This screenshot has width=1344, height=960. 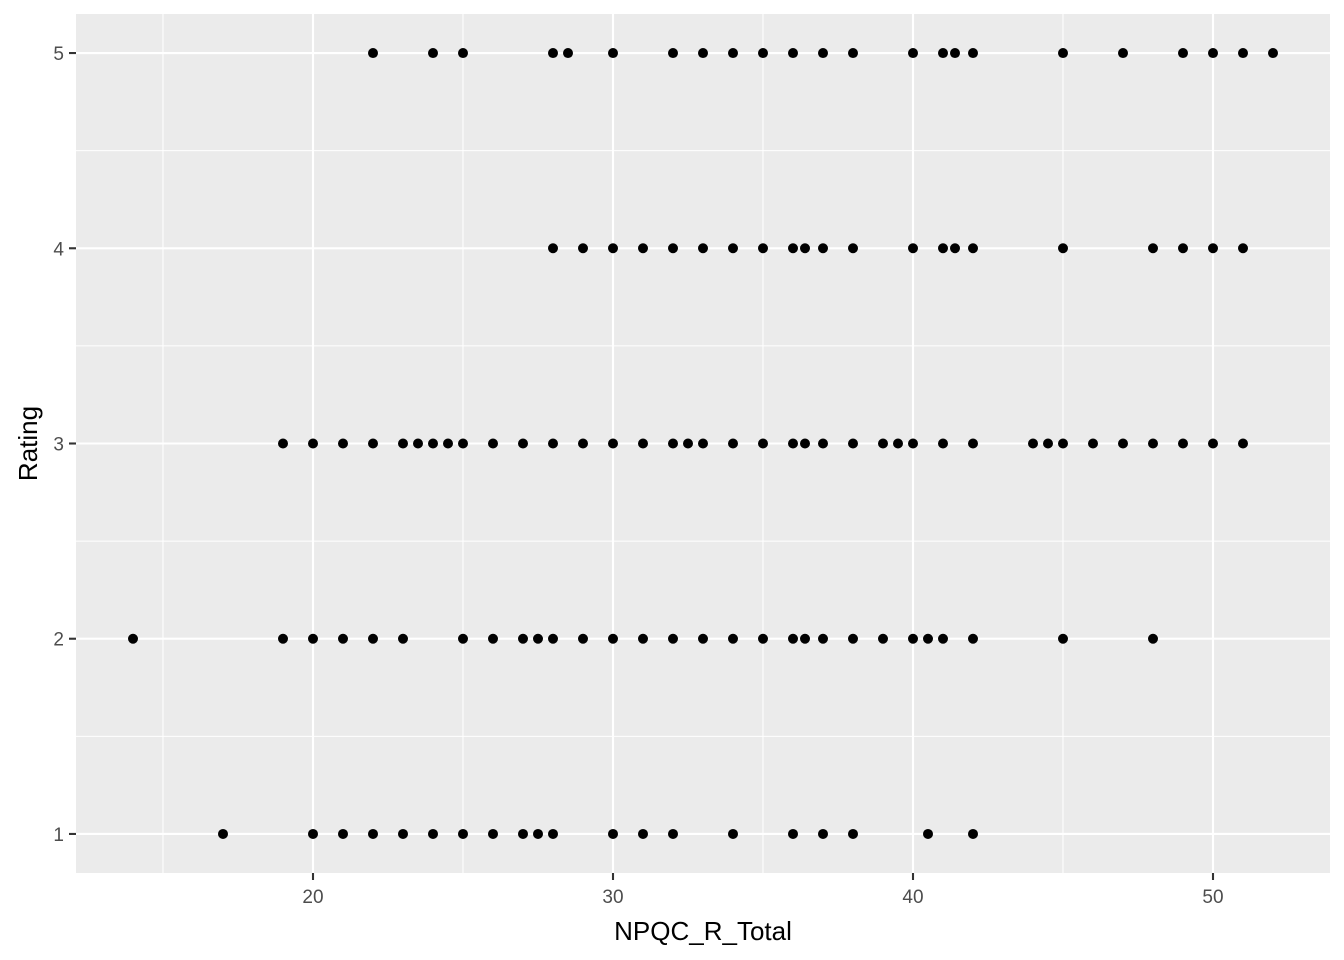 I want to click on y-axis: 1 2 3 4 5, so click(x=64, y=445).